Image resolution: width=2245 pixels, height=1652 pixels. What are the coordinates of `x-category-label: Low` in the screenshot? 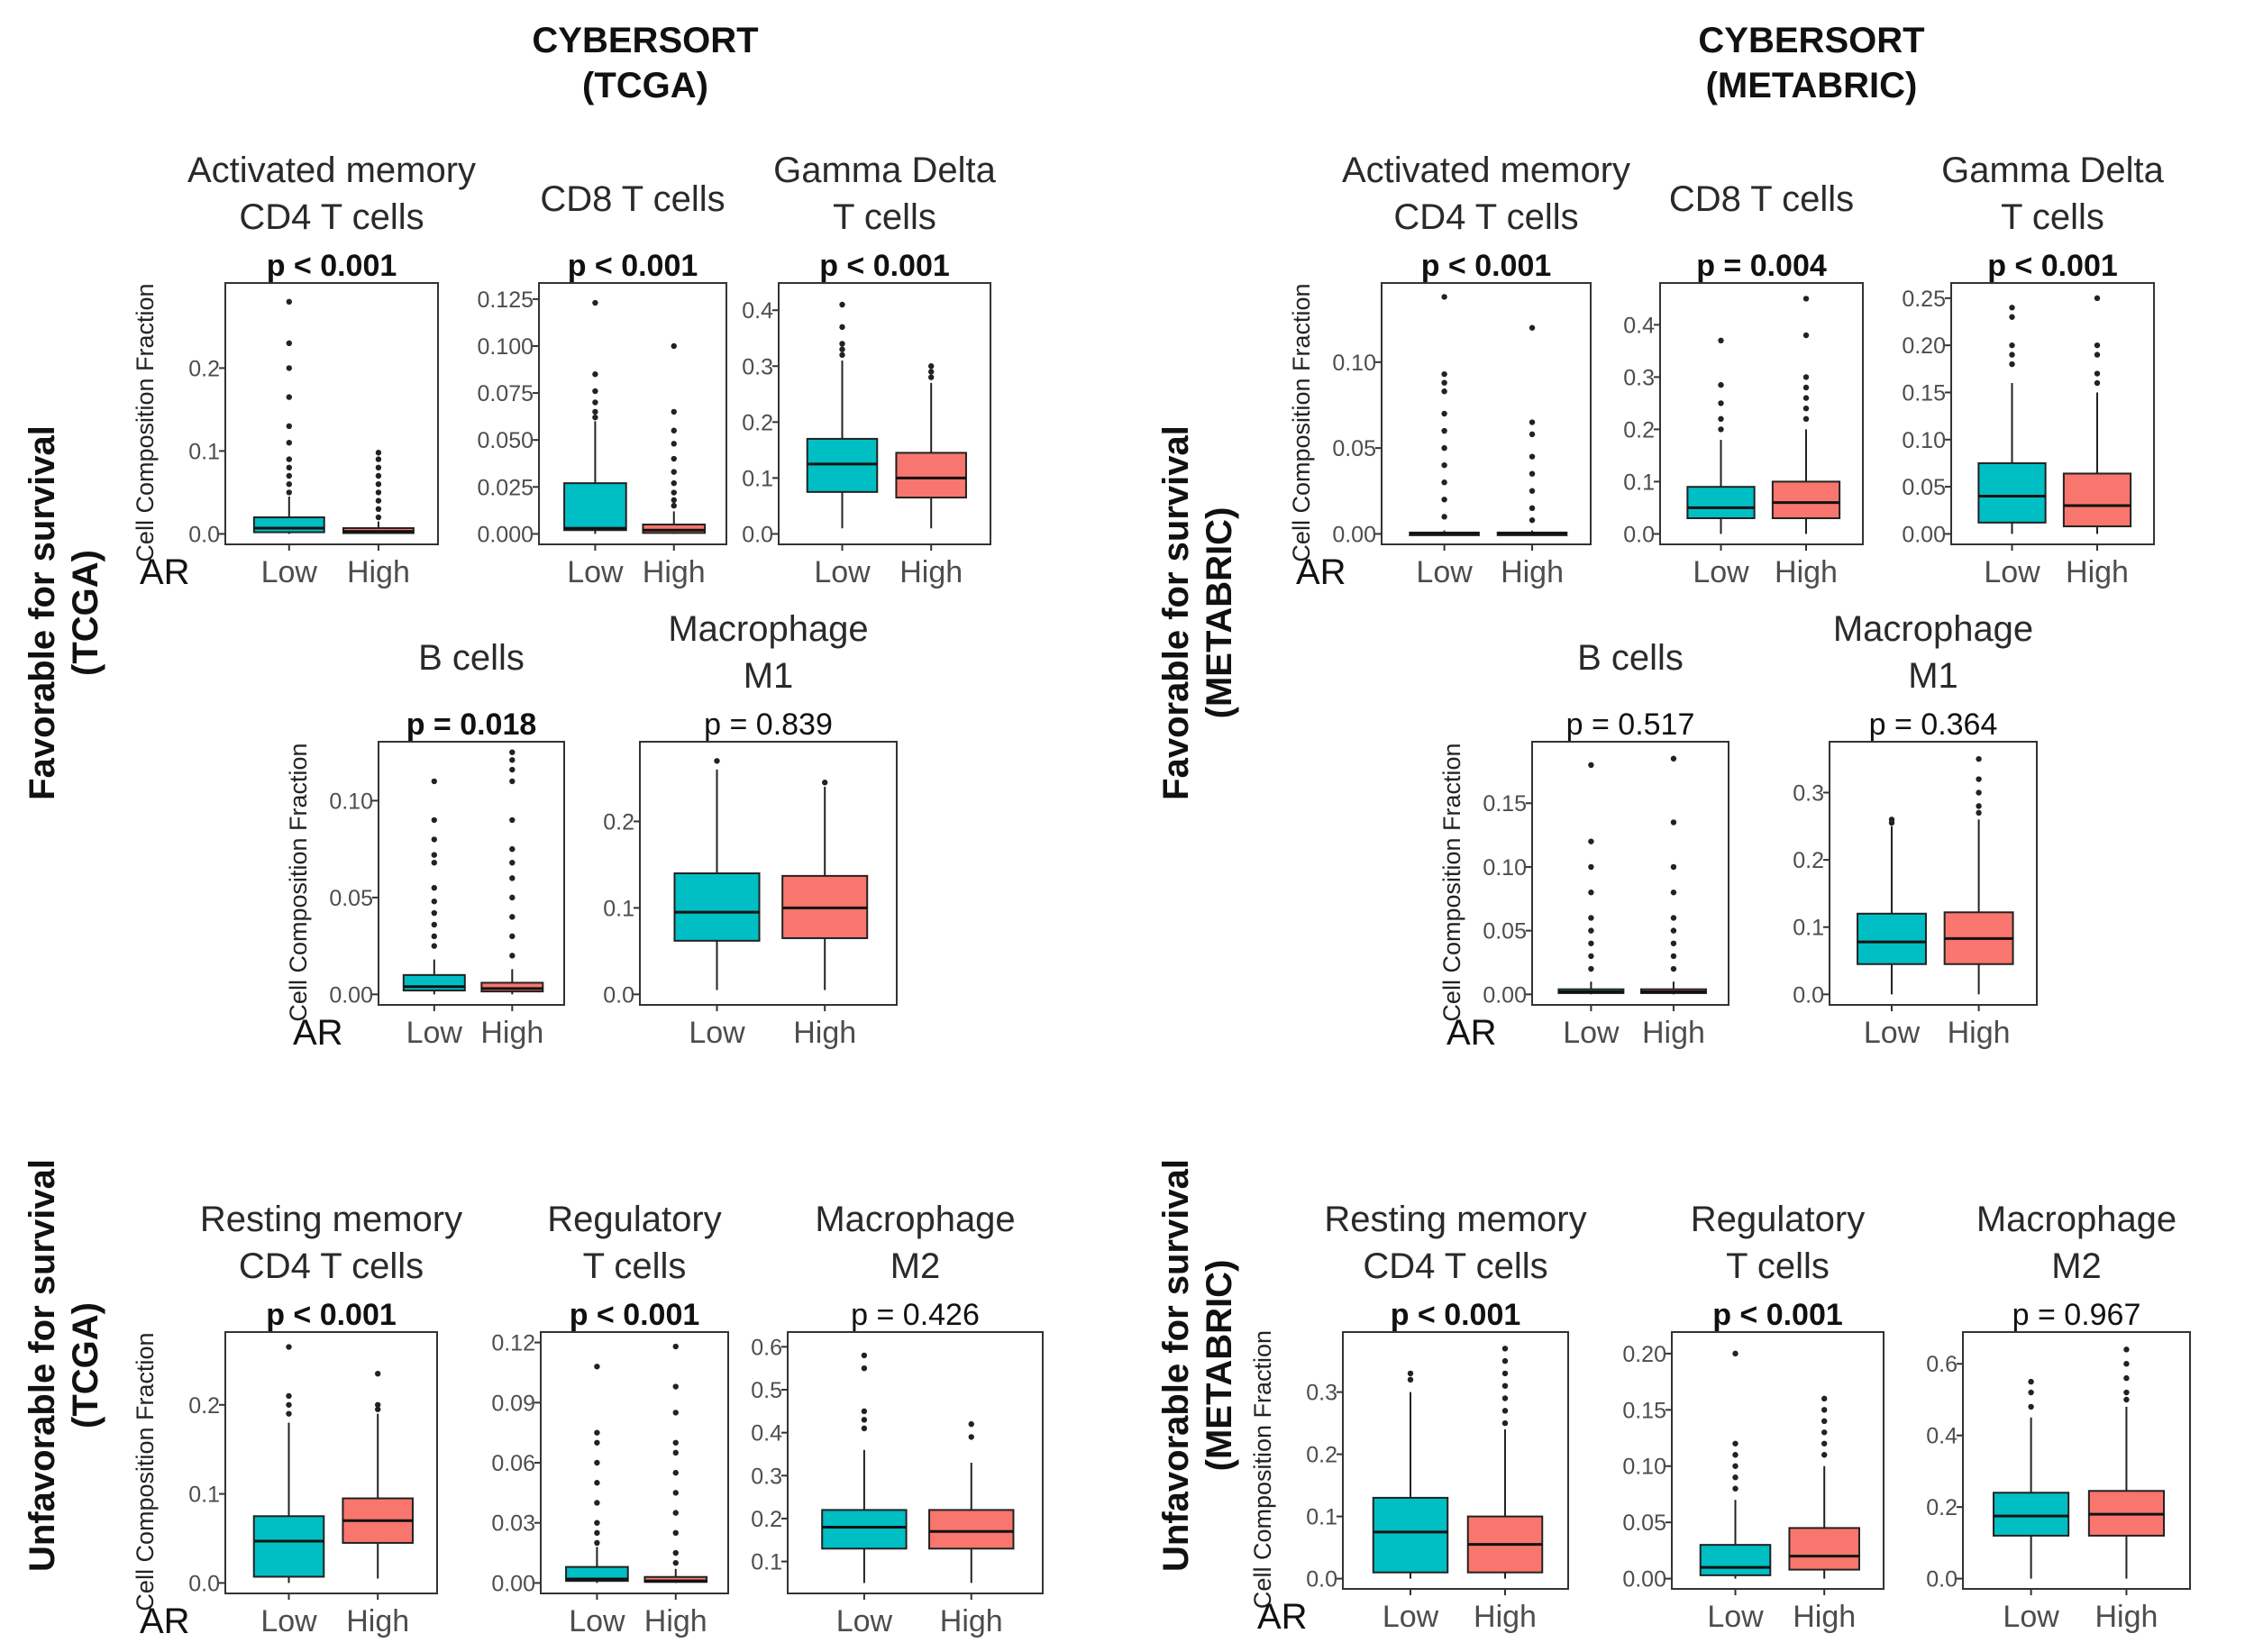 It's located at (864, 1621).